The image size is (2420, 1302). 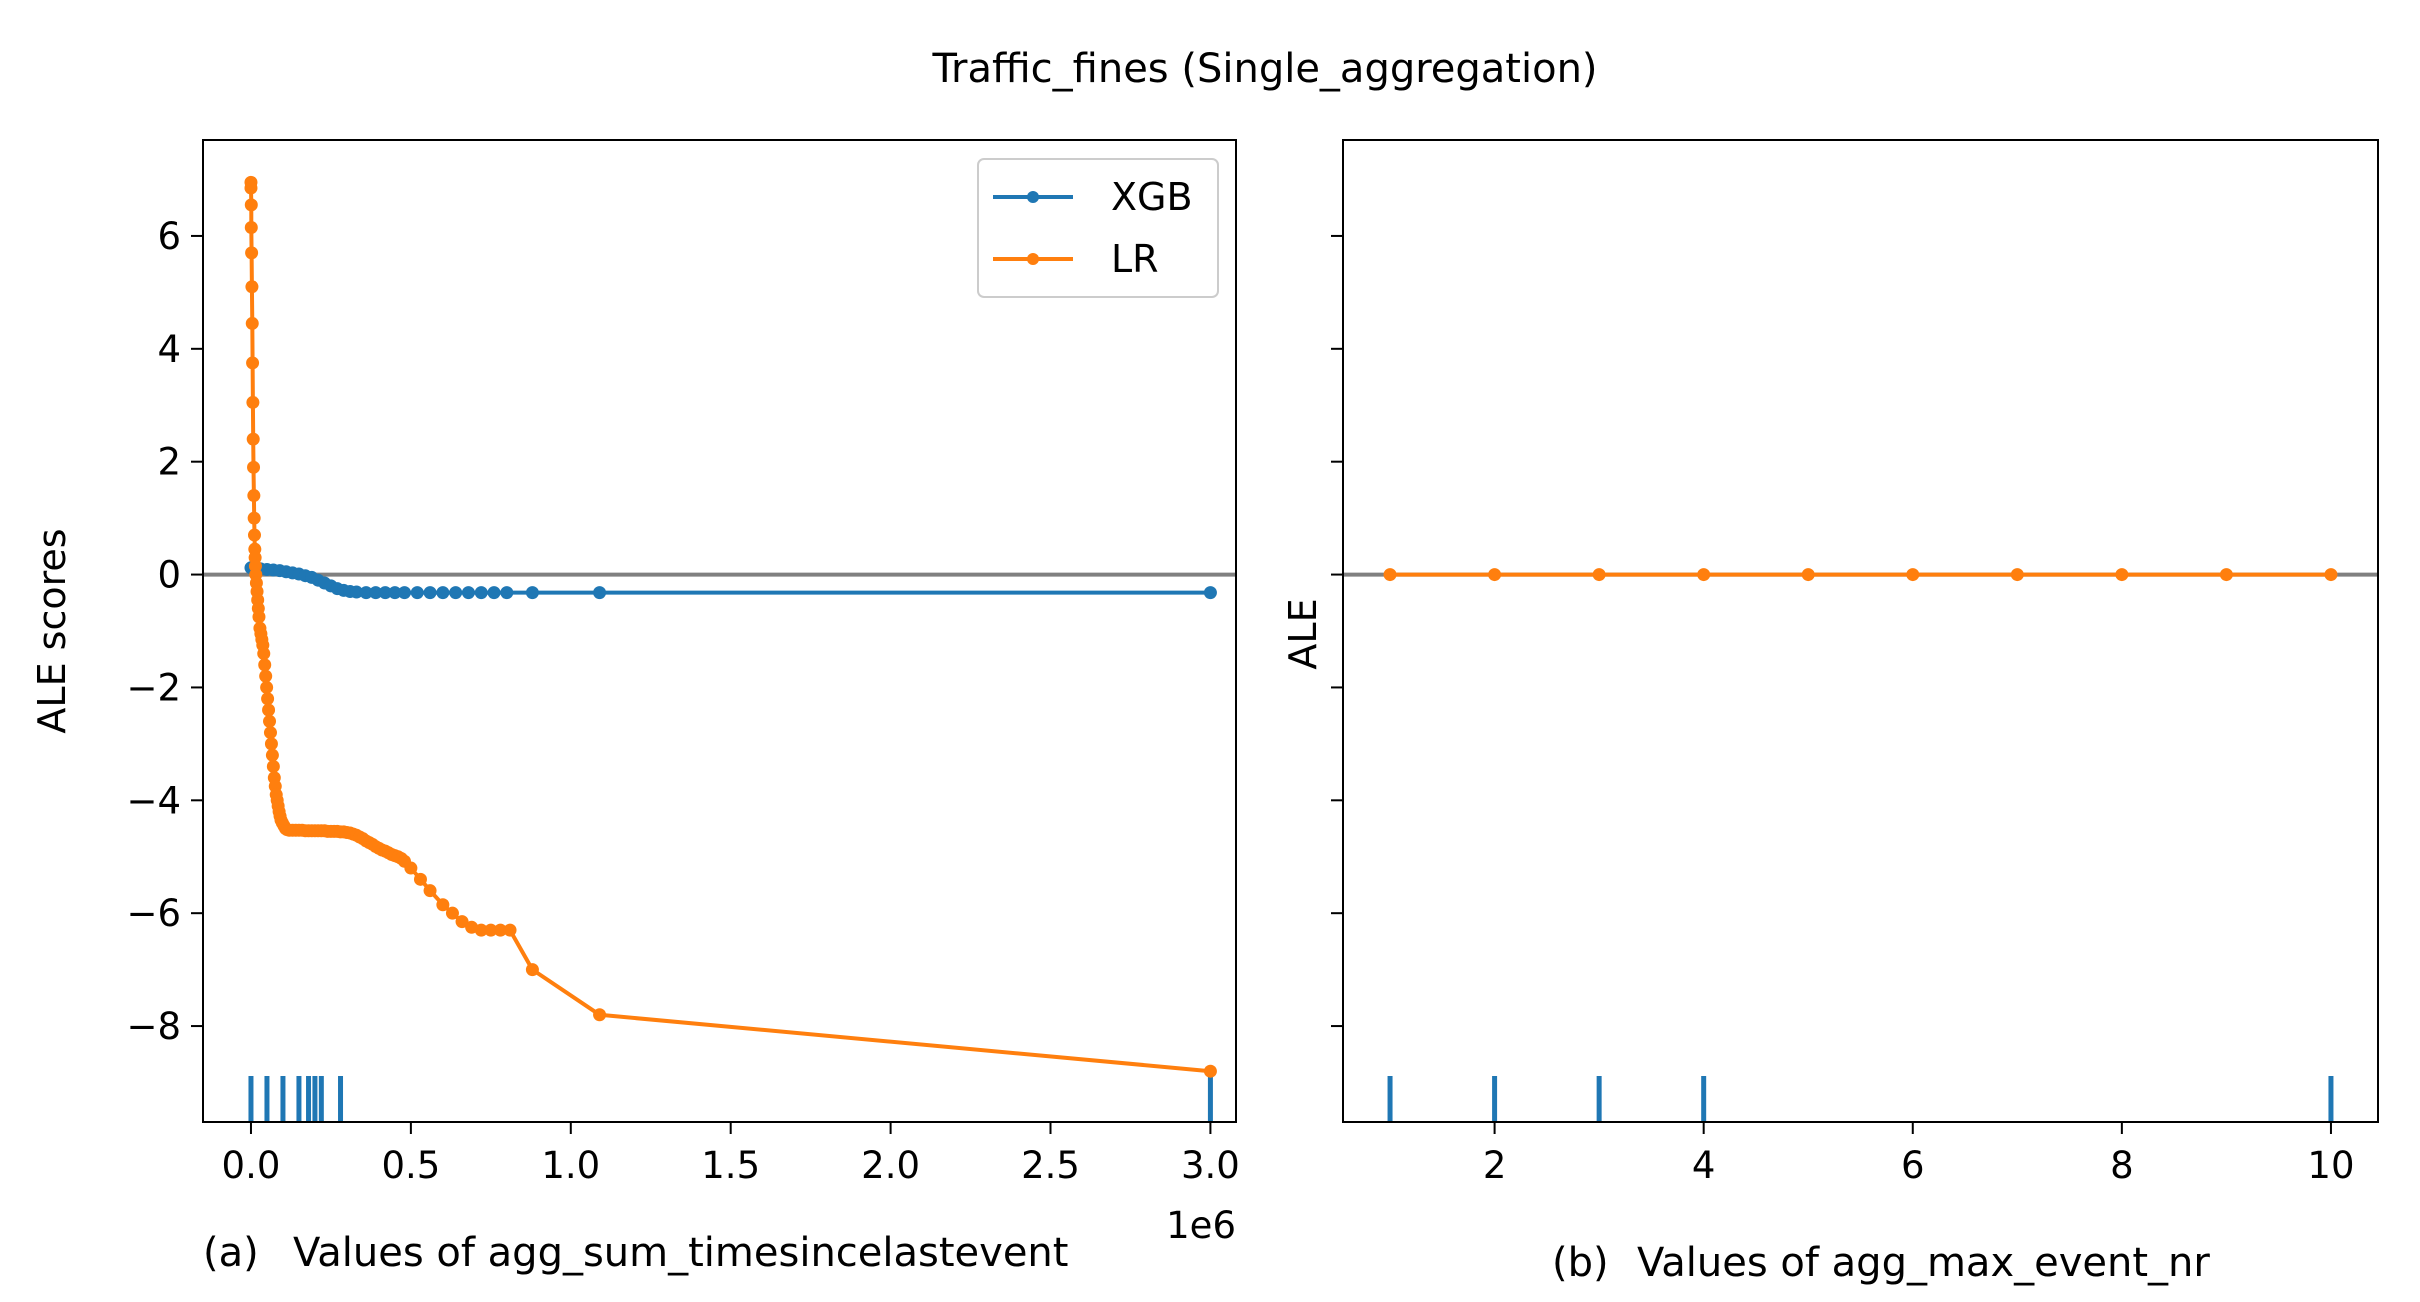 What do you see at coordinates (153, 1026) in the screenshot?
I see `y-tick-label-a-0: −8` at bounding box center [153, 1026].